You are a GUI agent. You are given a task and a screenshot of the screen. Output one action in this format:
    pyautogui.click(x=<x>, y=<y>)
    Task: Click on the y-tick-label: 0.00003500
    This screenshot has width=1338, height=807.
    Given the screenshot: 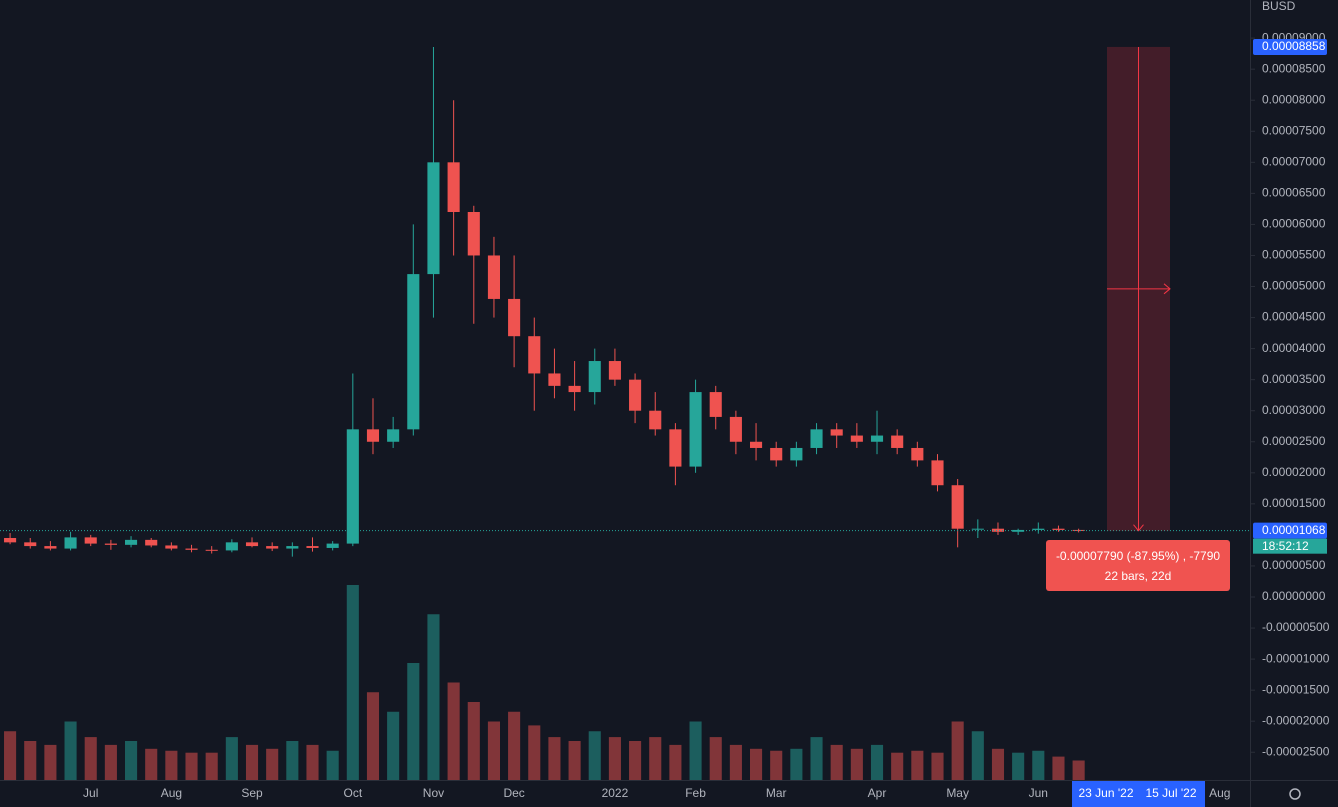 What is the action you would take?
    pyautogui.click(x=1294, y=379)
    